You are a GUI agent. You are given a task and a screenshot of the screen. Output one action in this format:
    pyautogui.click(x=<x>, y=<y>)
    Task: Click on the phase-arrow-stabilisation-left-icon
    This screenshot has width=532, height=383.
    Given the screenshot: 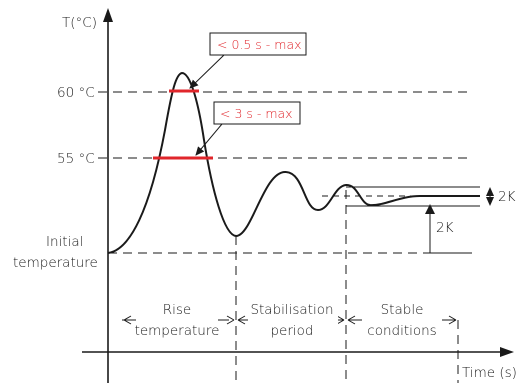 What is the action you would take?
    pyautogui.click(x=241, y=320)
    